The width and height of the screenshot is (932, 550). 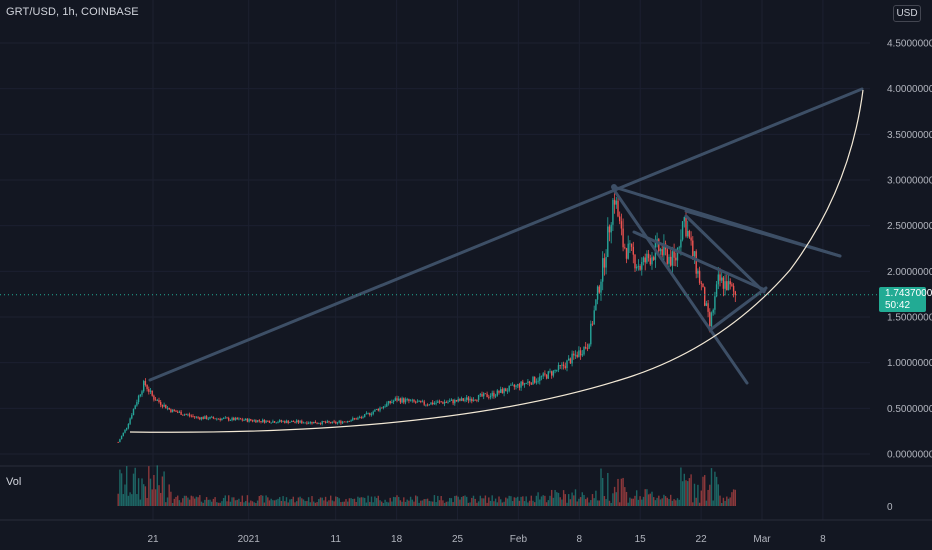 I want to click on time-axis: 21 2021 11 18 25 Feb 8 15 22 Mar 8, so click(x=486, y=539).